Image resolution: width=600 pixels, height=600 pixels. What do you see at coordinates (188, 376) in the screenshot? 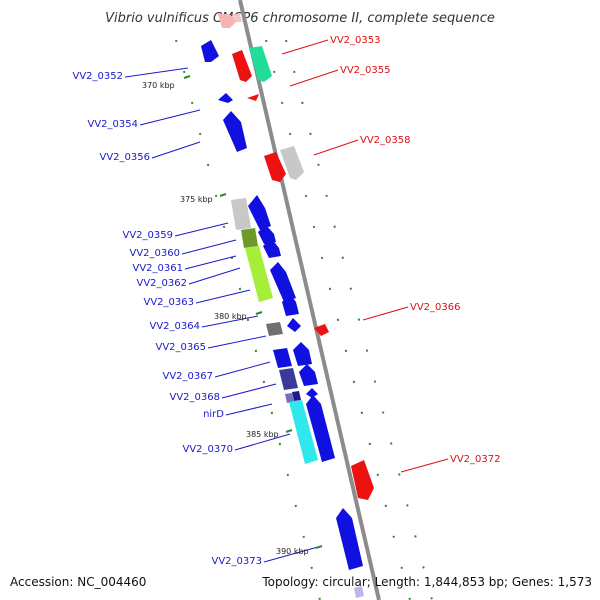
I see `gene-label: VV2_0367` at bounding box center [188, 376].